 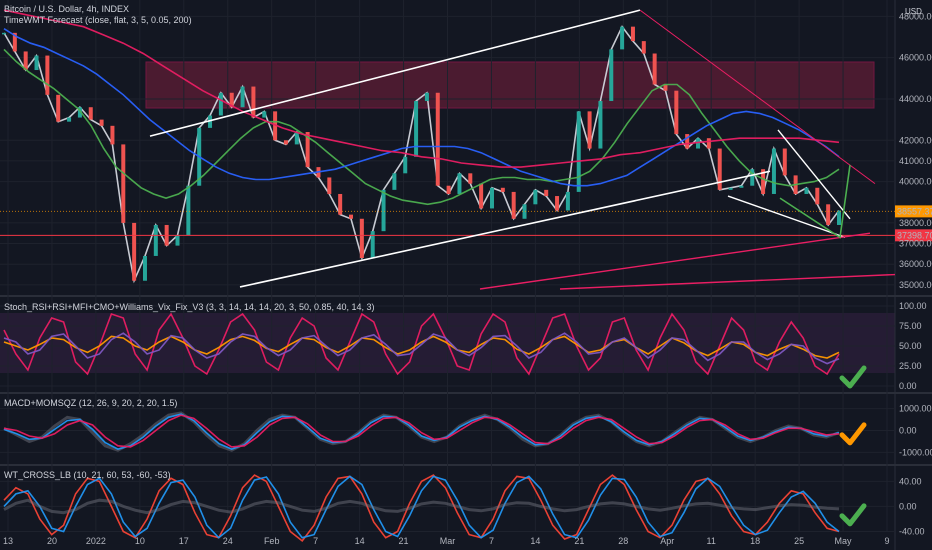 I want to click on currency-label: USD, so click(x=913, y=11).